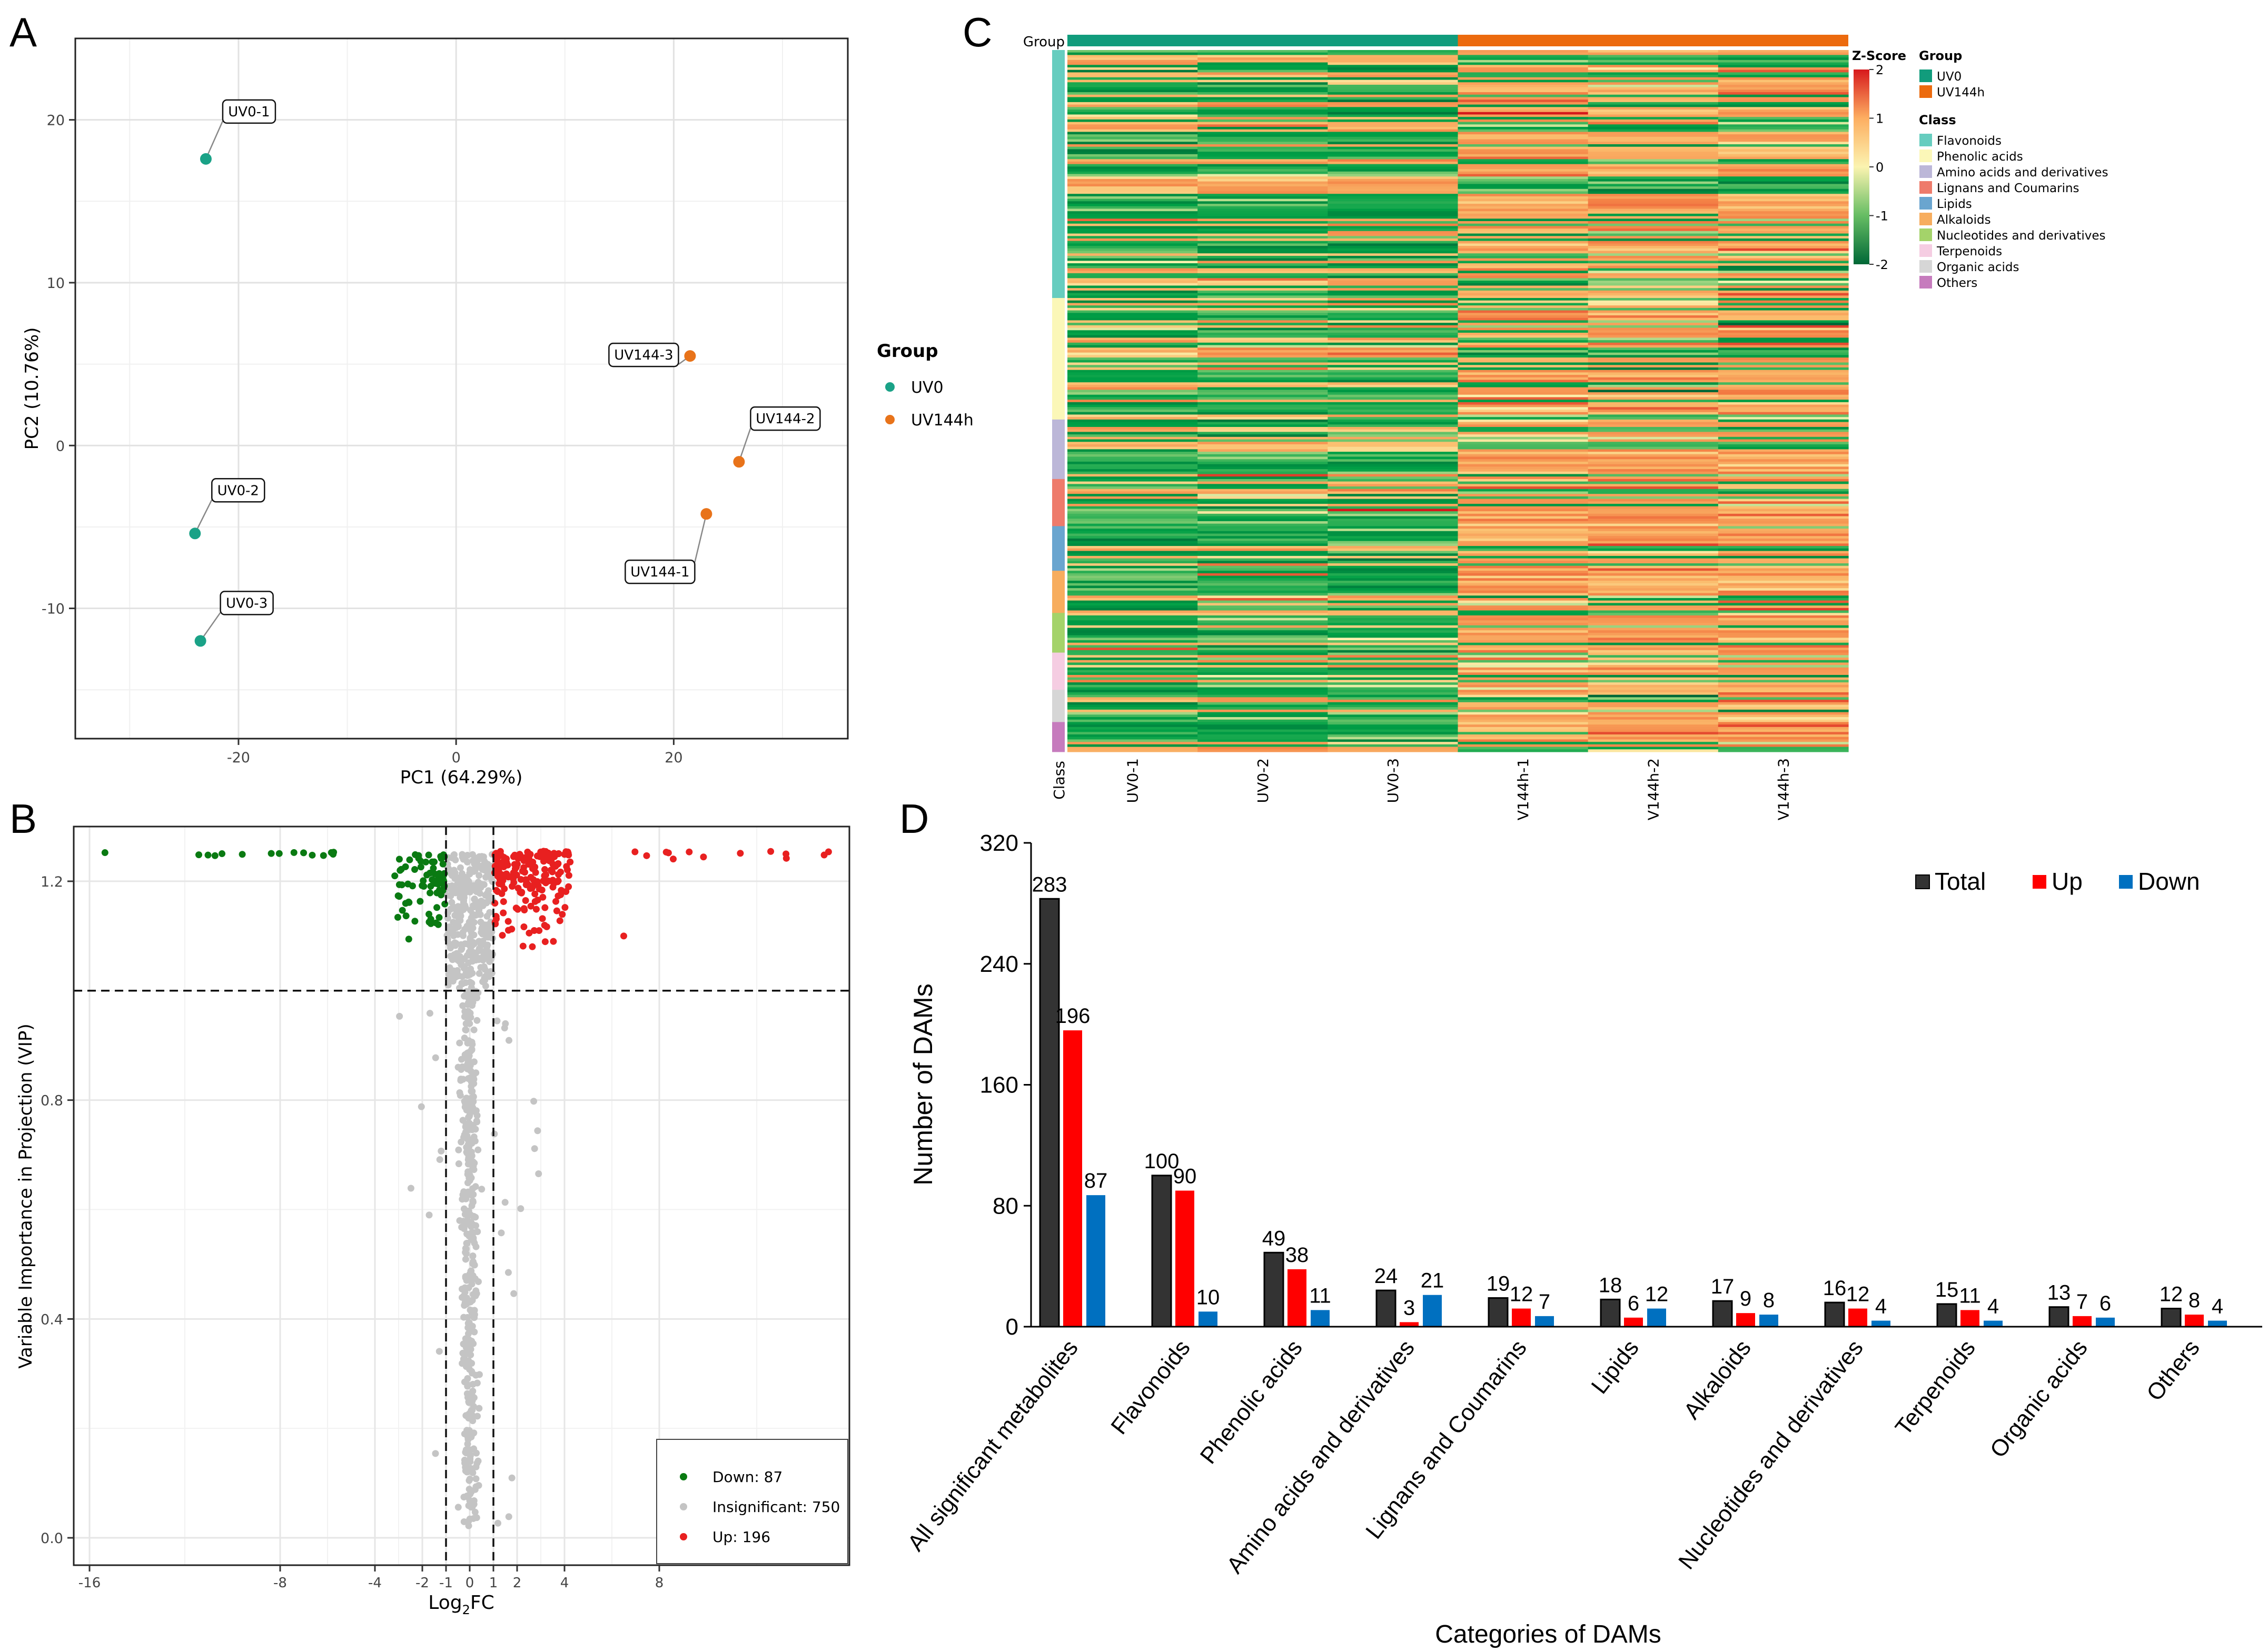  Describe the element at coordinates (1970, 1295) in the screenshot. I see `dam-bar-value-label: 11` at that location.